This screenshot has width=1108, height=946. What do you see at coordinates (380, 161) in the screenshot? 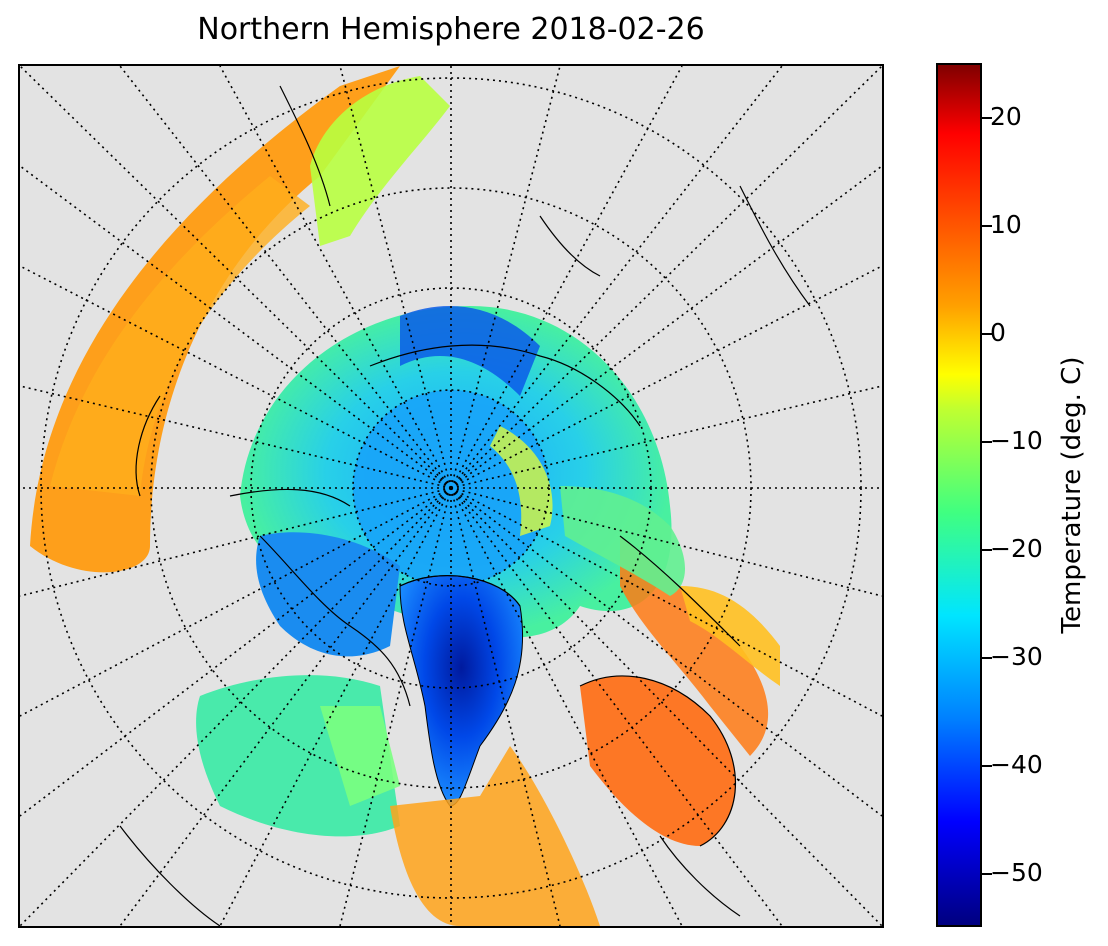
I see `pacific-coast-region` at bounding box center [380, 161].